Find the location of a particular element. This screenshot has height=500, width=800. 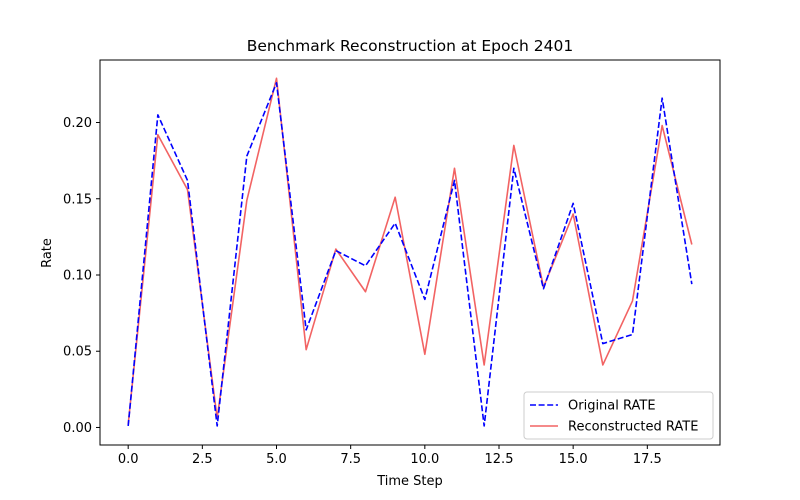

legend-box is located at coordinates (618, 415).